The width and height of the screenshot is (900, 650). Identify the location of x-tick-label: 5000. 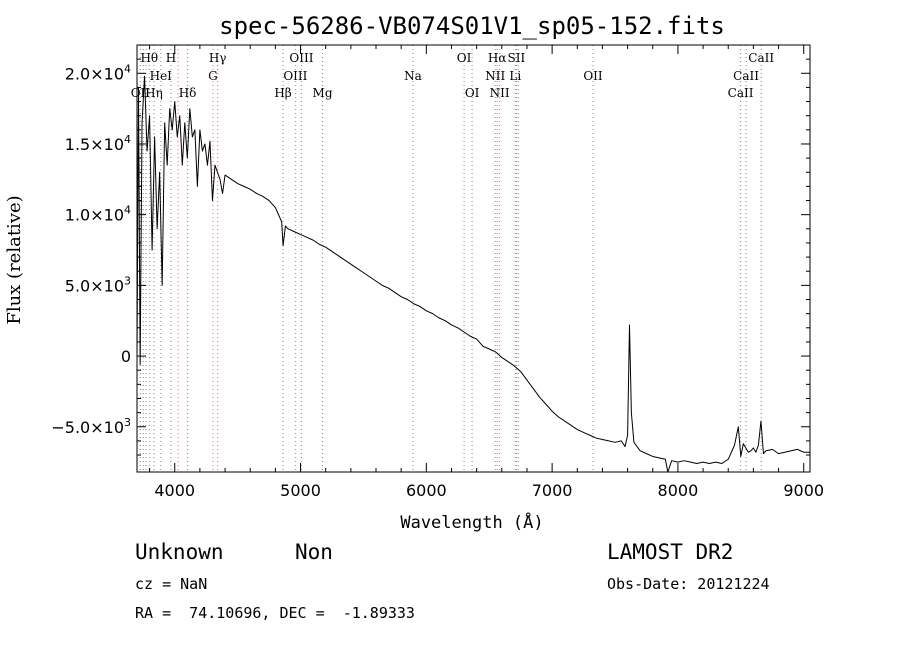
(300, 490).